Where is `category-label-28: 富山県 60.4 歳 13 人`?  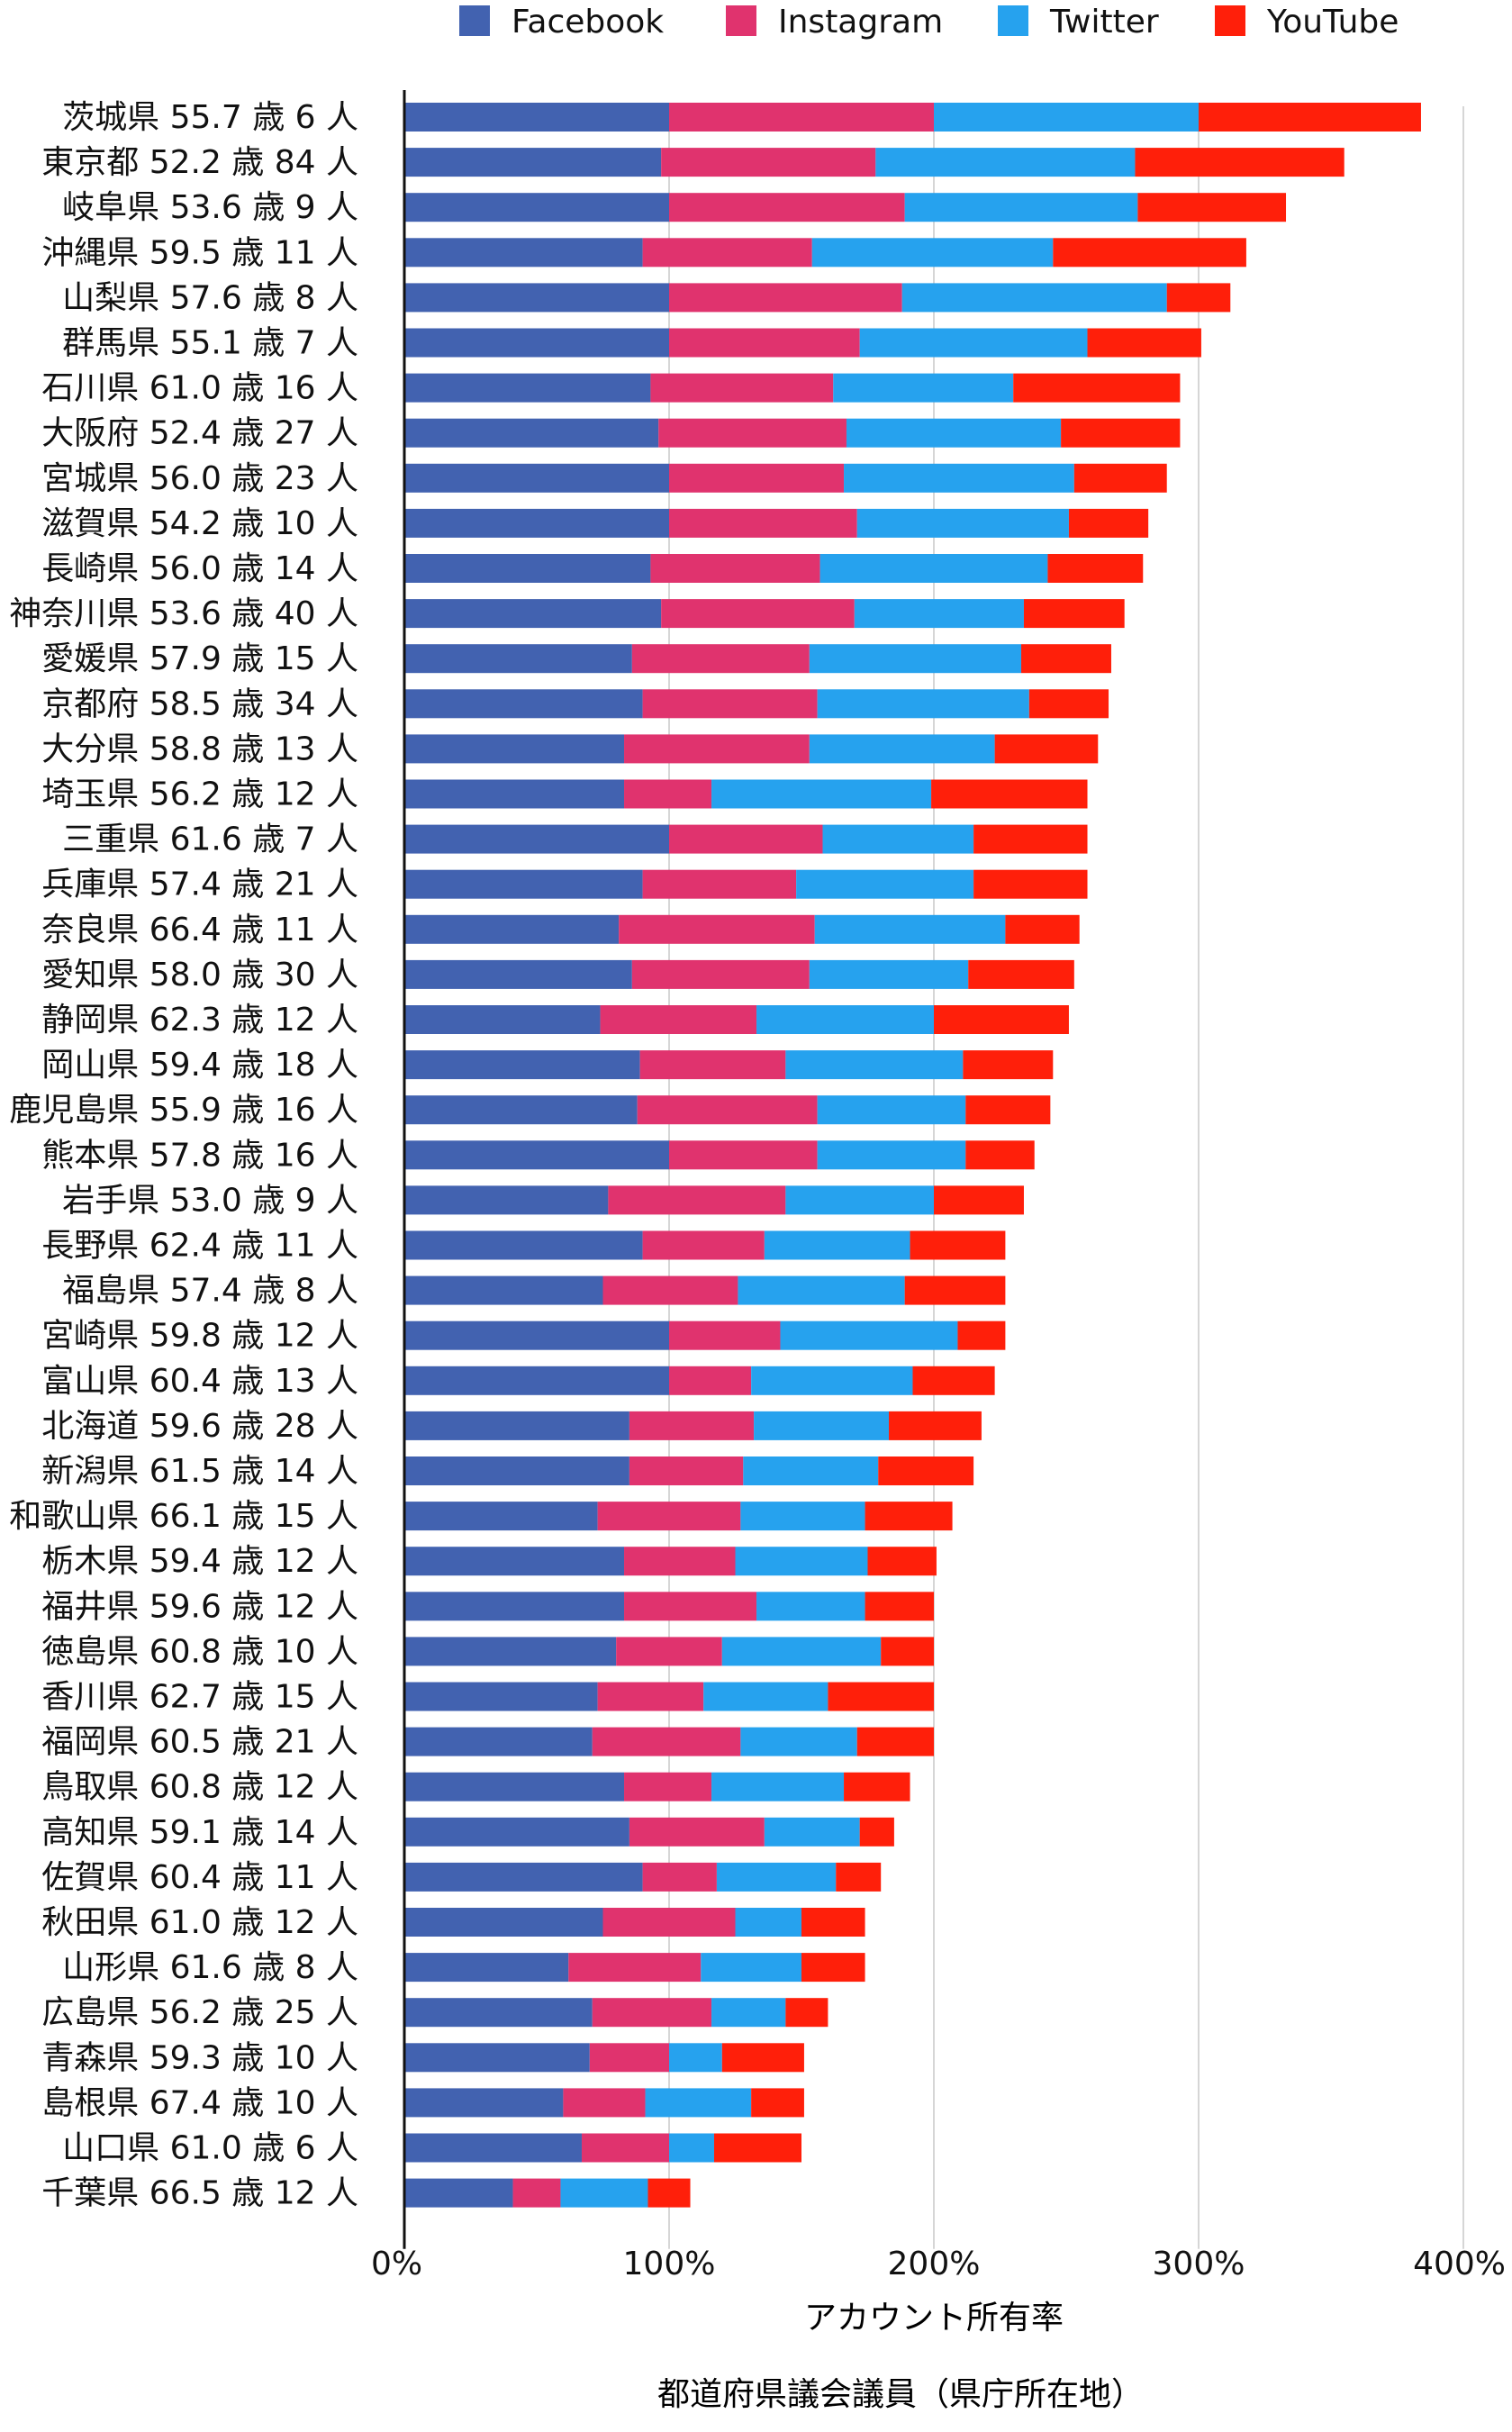
category-label-28: 富山県 60.4 歳 13 人 is located at coordinates (199, 1381).